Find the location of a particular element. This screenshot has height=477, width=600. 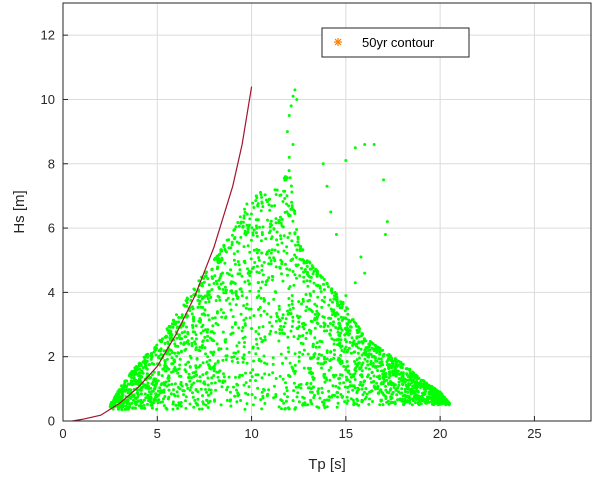

legend: 50yr contour is located at coordinates (395, 42).